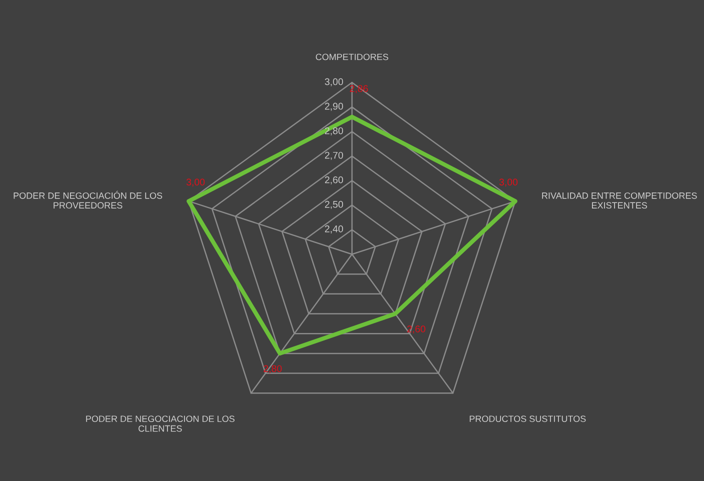 Image resolution: width=704 pixels, height=481 pixels. I want to click on y-tick-label: 2,40, so click(334, 229).